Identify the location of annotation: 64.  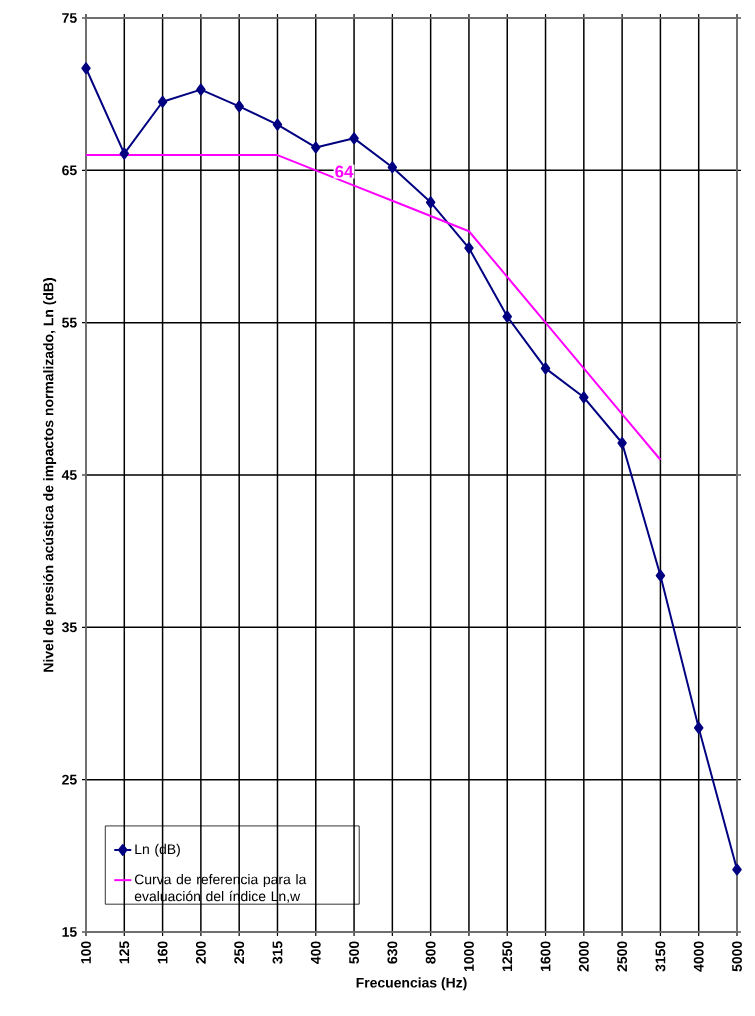
(344, 171).